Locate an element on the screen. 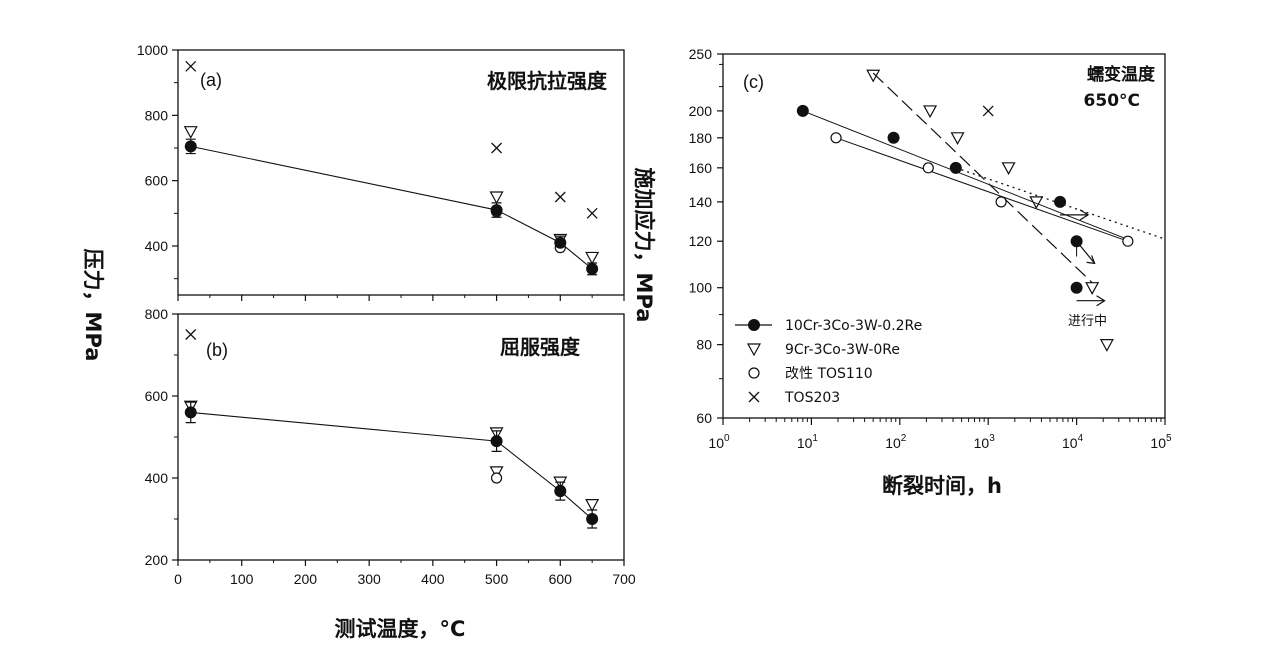 The width and height of the screenshot is (1269, 670). in-progress-label: 进行中 is located at coordinates (1087, 321).